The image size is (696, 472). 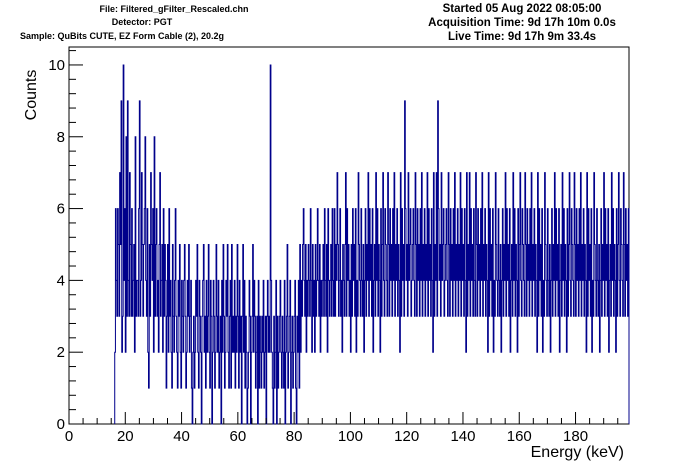 I want to click on started-label: Started 05 Aug 2022 08:05:00, so click(x=522, y=9).